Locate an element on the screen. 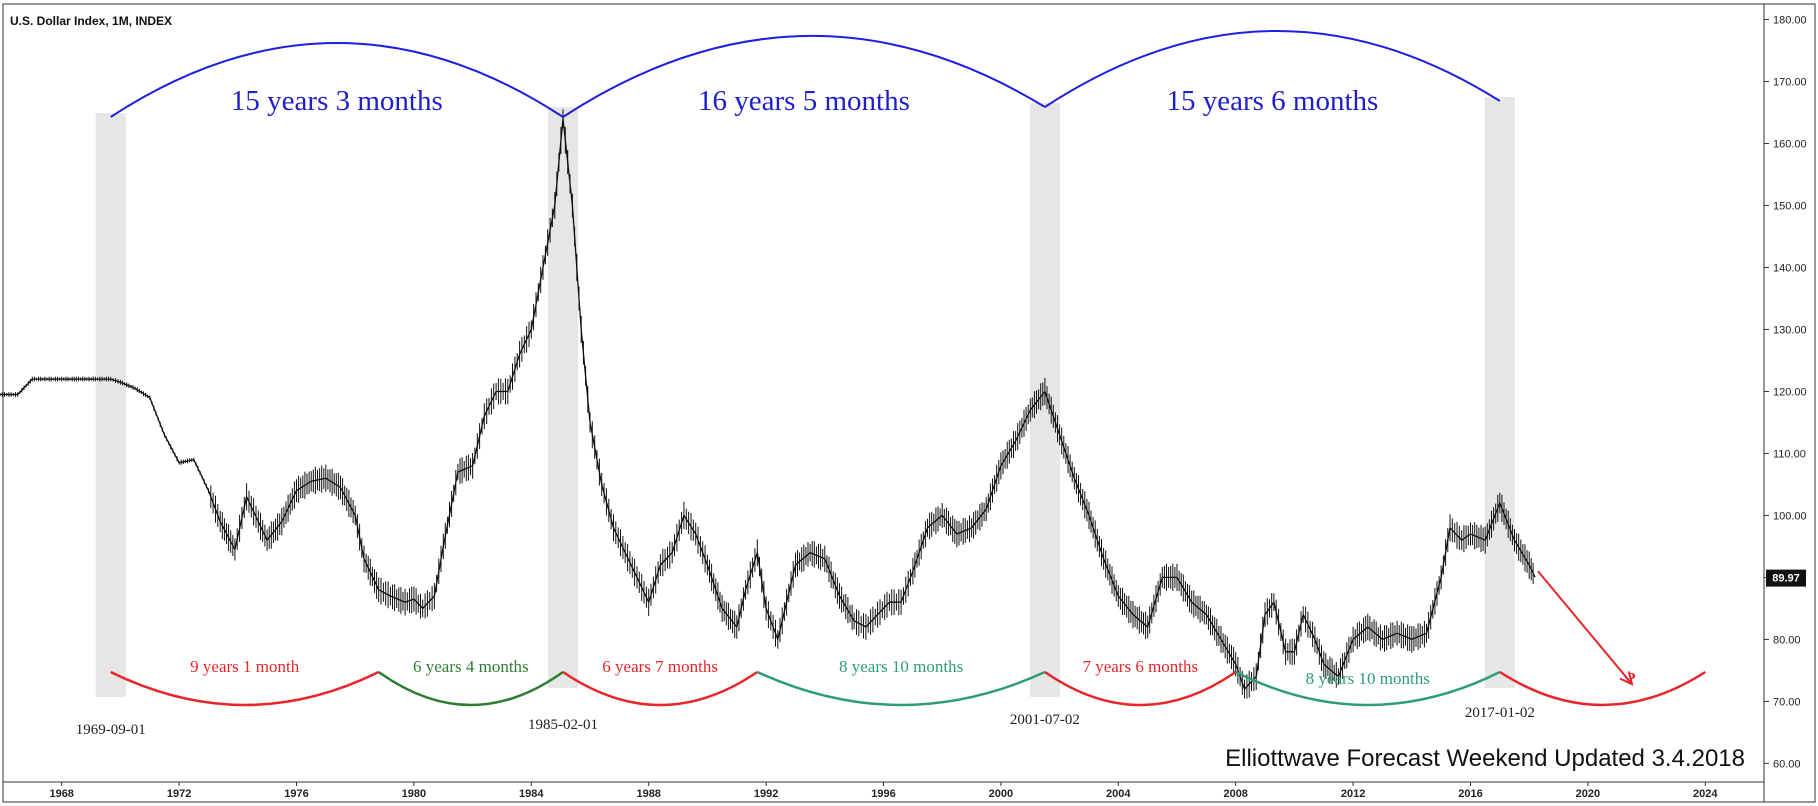  last-price-badge-bg is located at coordinates (1786, 578).